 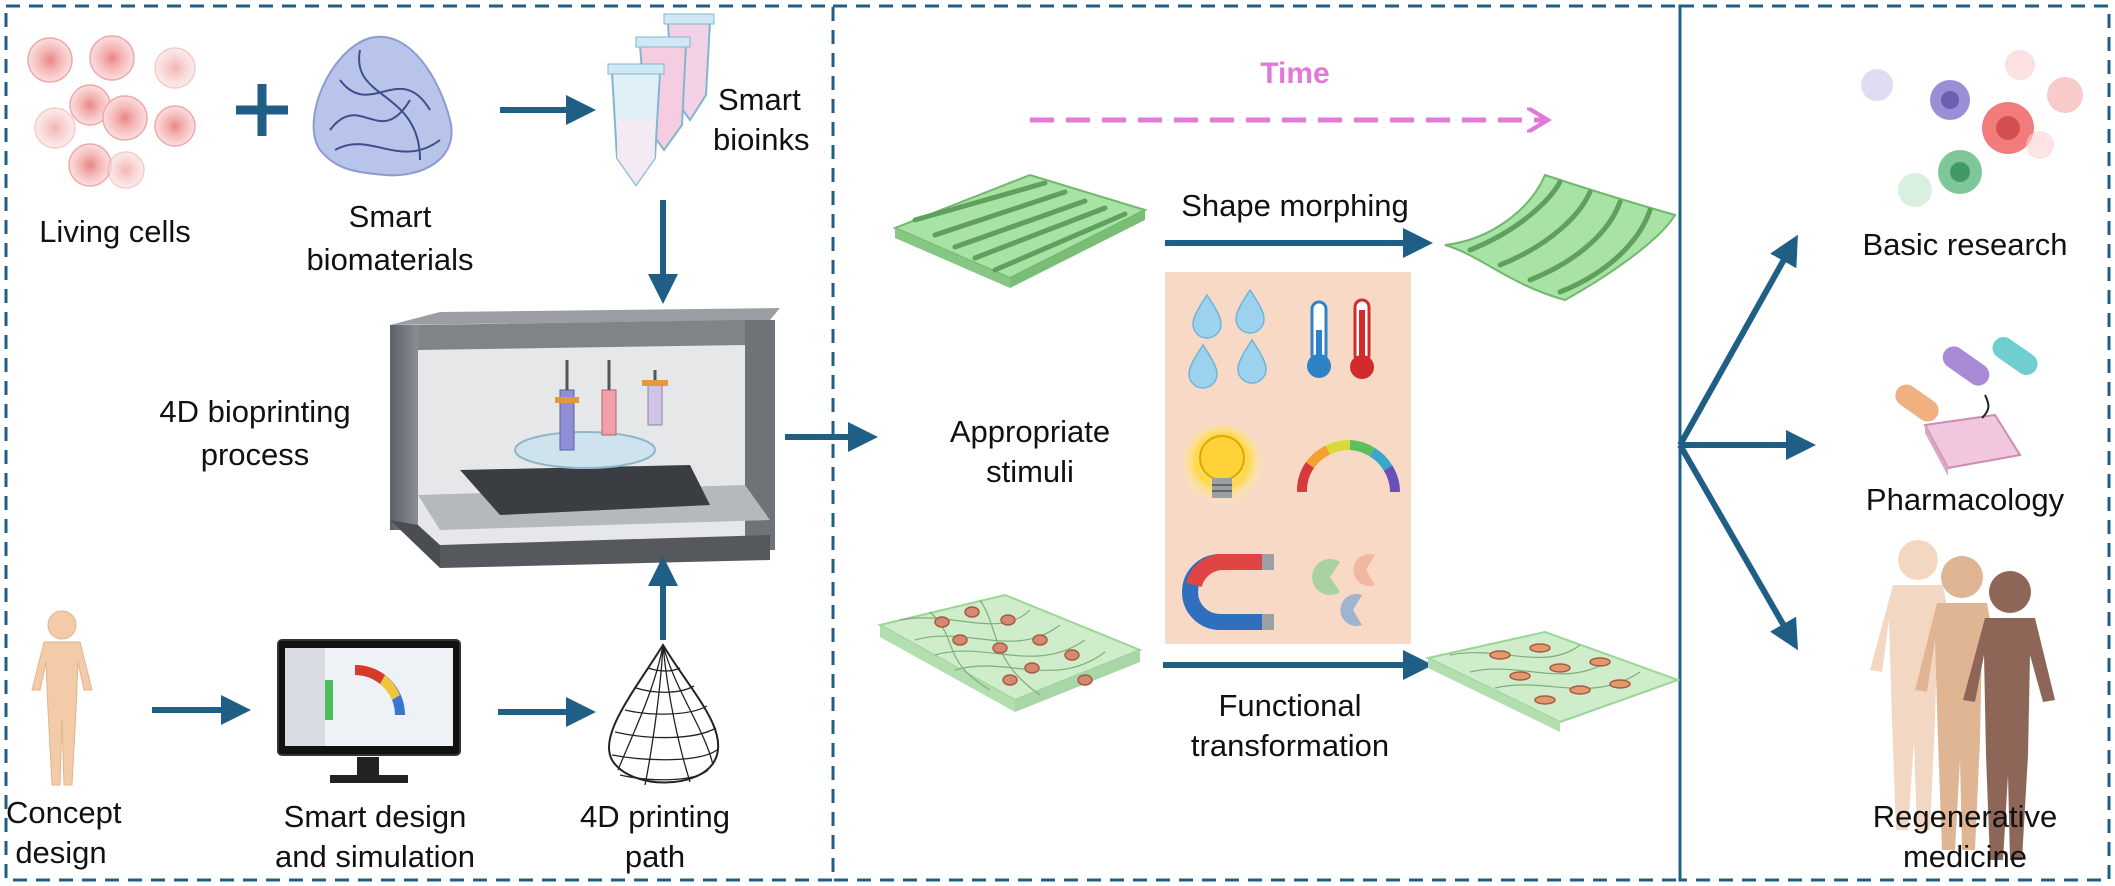 I want to click on computer-monitor-icon, so click(x=369, y=711).